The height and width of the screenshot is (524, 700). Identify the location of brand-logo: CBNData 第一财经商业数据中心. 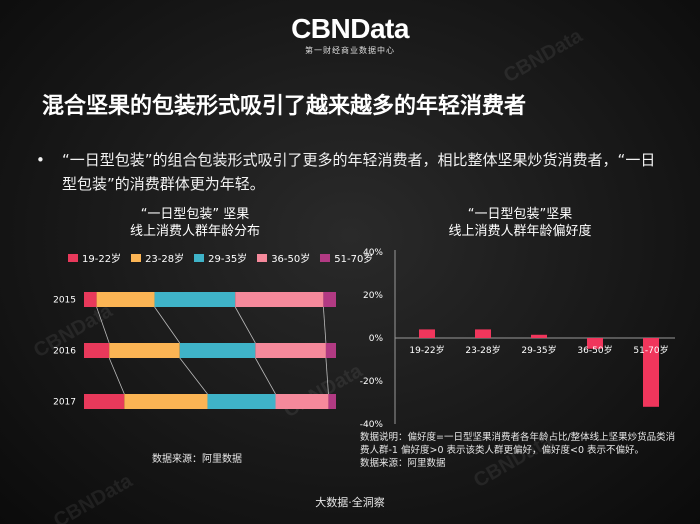
(350, 35).